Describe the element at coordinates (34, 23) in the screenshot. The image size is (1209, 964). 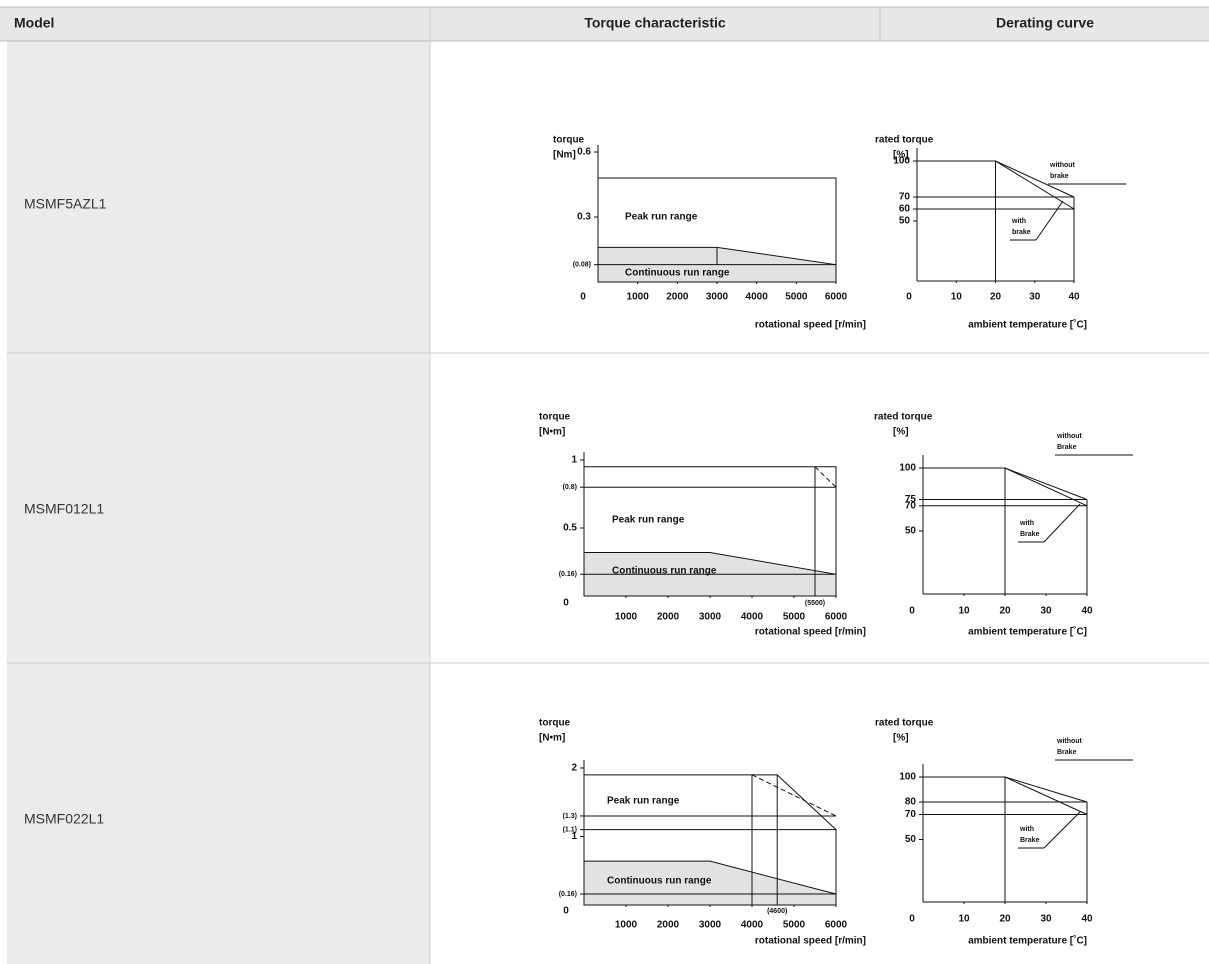
I see `header-cell: Model` at that location.